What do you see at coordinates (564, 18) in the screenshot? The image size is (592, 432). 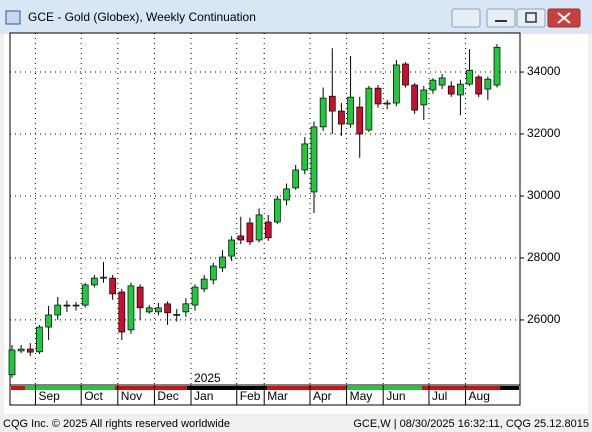 I see `close-icon` at bounding box center [564, 18].